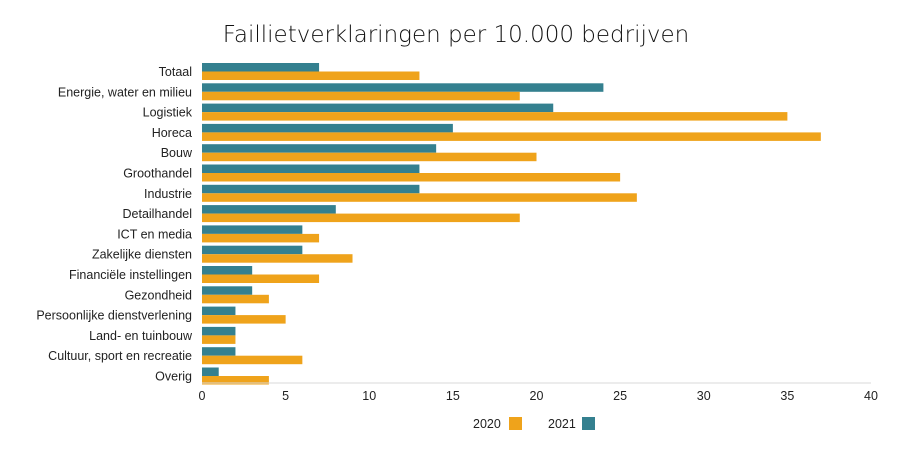 The width and height of the screenshot is (900, 452). What do you see at coordinates (871, 396) in the screenshot?
I see `x-tick-label: 40` at bounding box center [871, 396].